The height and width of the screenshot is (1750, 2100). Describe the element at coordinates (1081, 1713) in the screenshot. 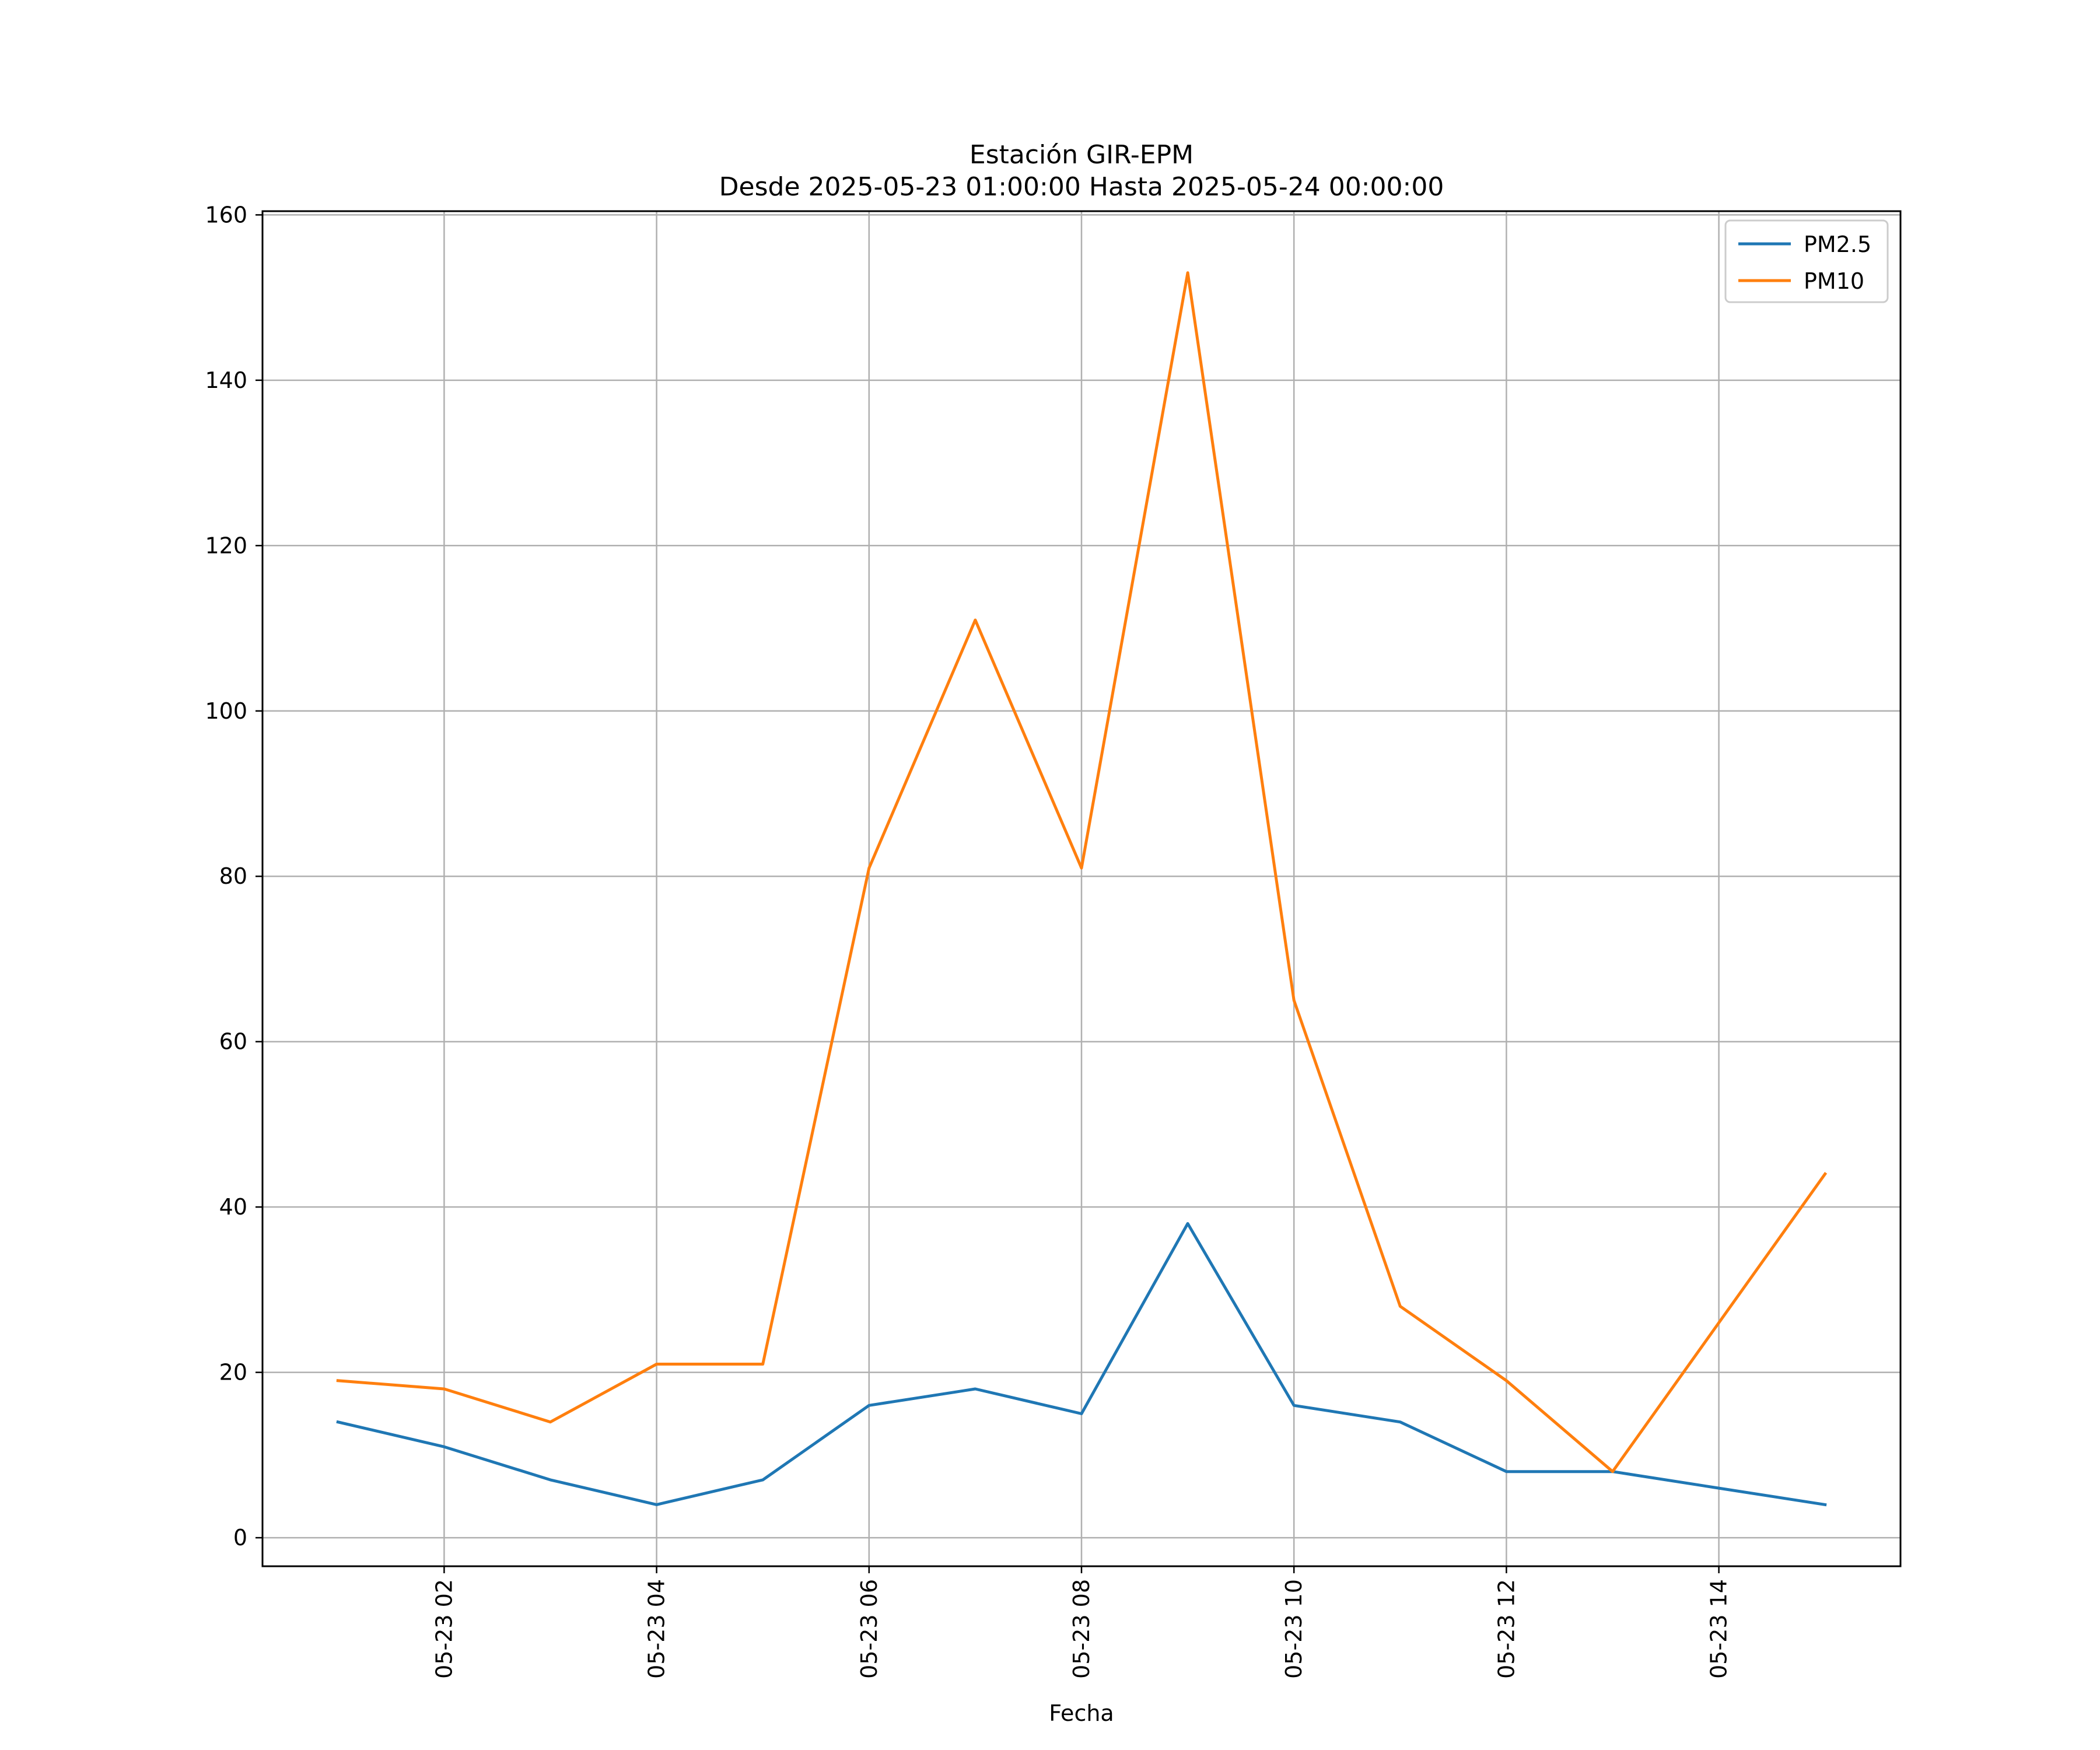

I see `x-axis-label: Fecha` at that location.